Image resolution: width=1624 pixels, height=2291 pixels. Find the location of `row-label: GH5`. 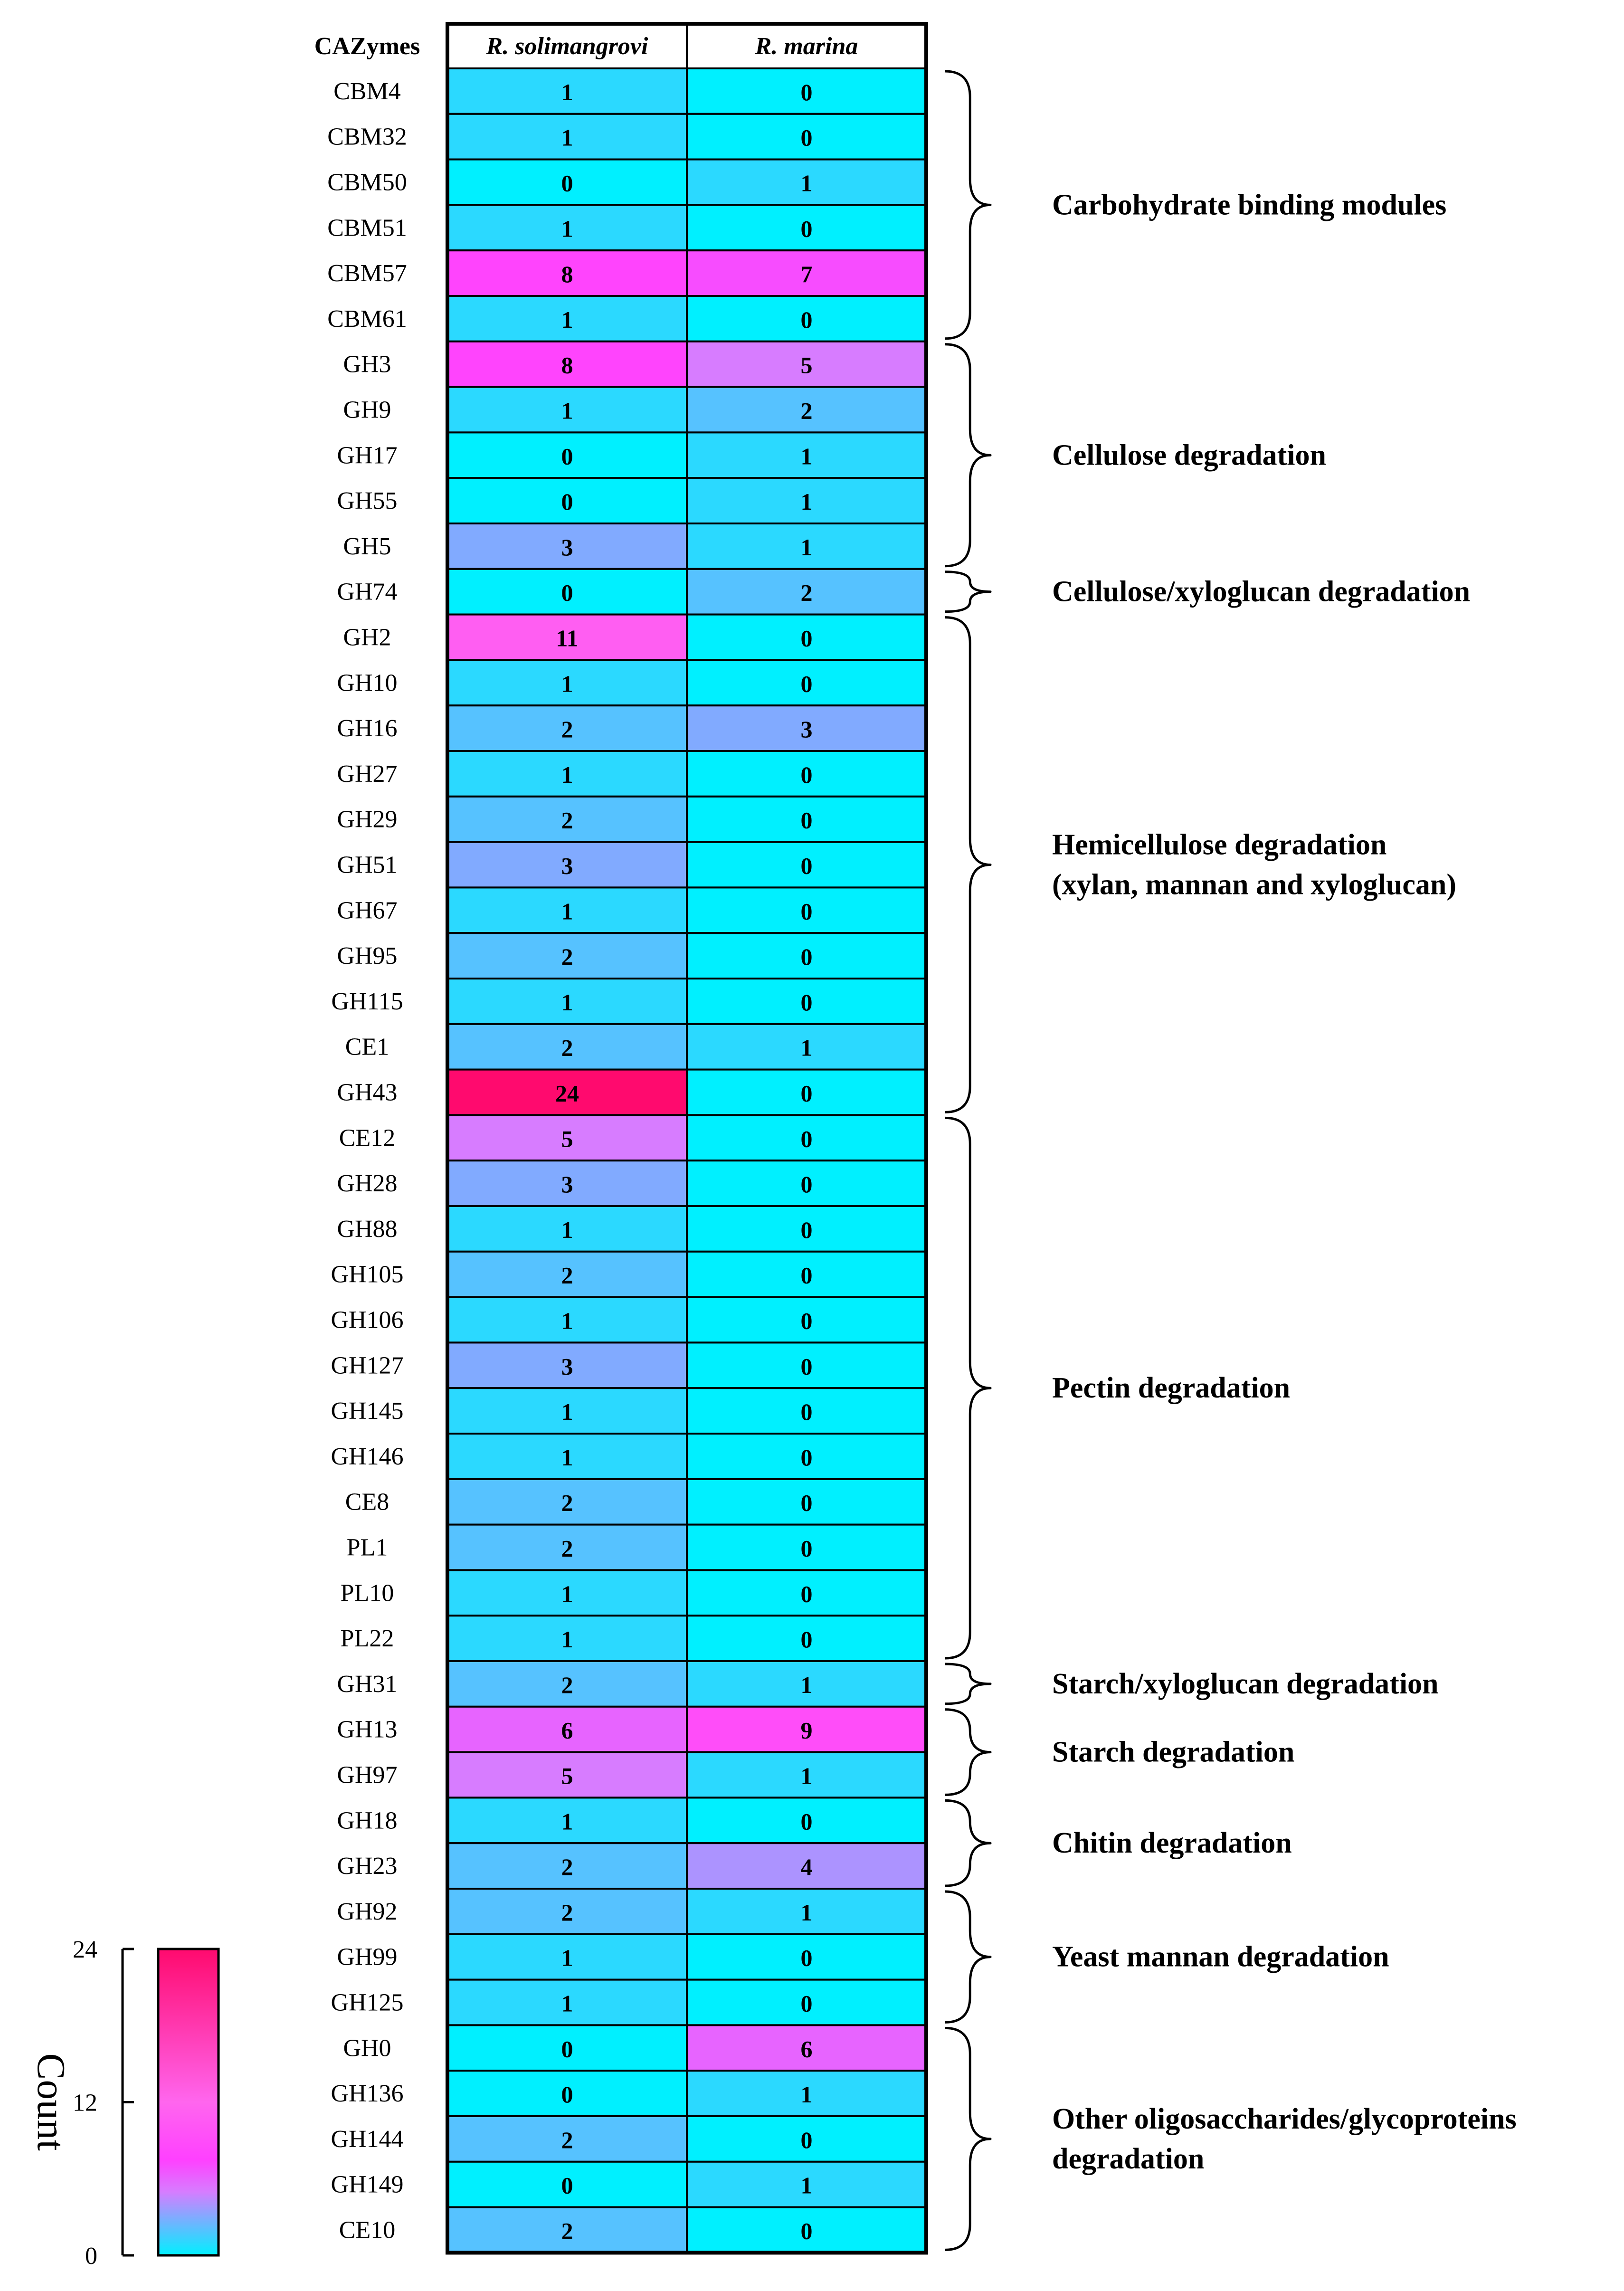

row-label: GH5 is located at coordinates (367, 547).